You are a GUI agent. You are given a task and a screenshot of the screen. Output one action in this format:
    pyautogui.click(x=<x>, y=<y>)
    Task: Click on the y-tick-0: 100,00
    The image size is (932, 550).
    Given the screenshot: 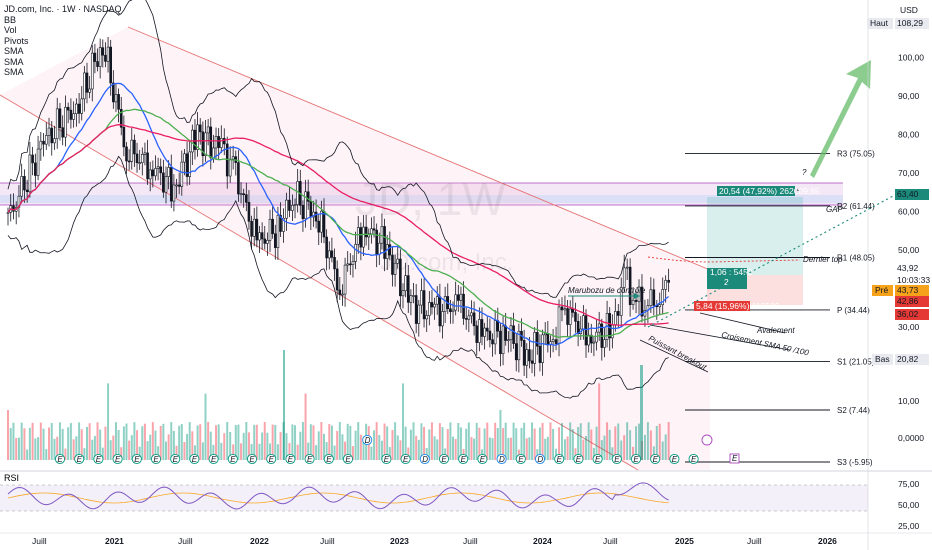 What is the action you would take?
    pyautogui.click(x=911, y=58)
    